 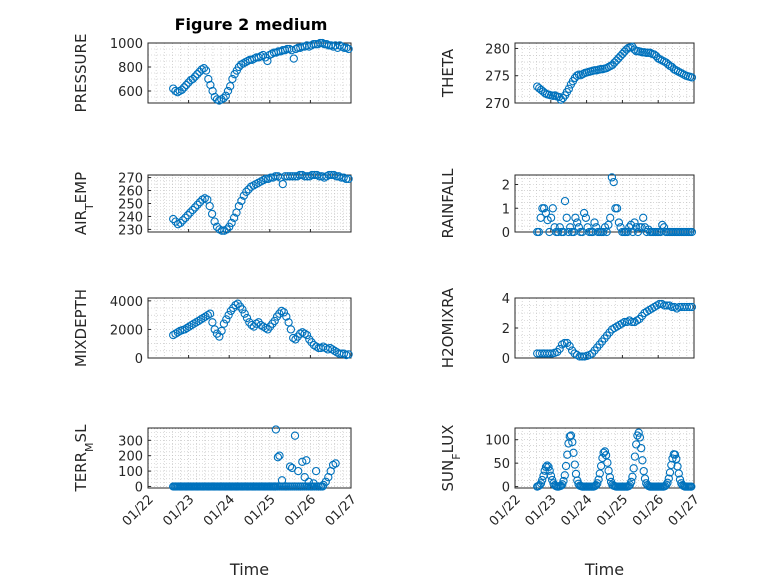 I want to click on axes-7-xtick-label: 01/24, so click(x=219, y=510).